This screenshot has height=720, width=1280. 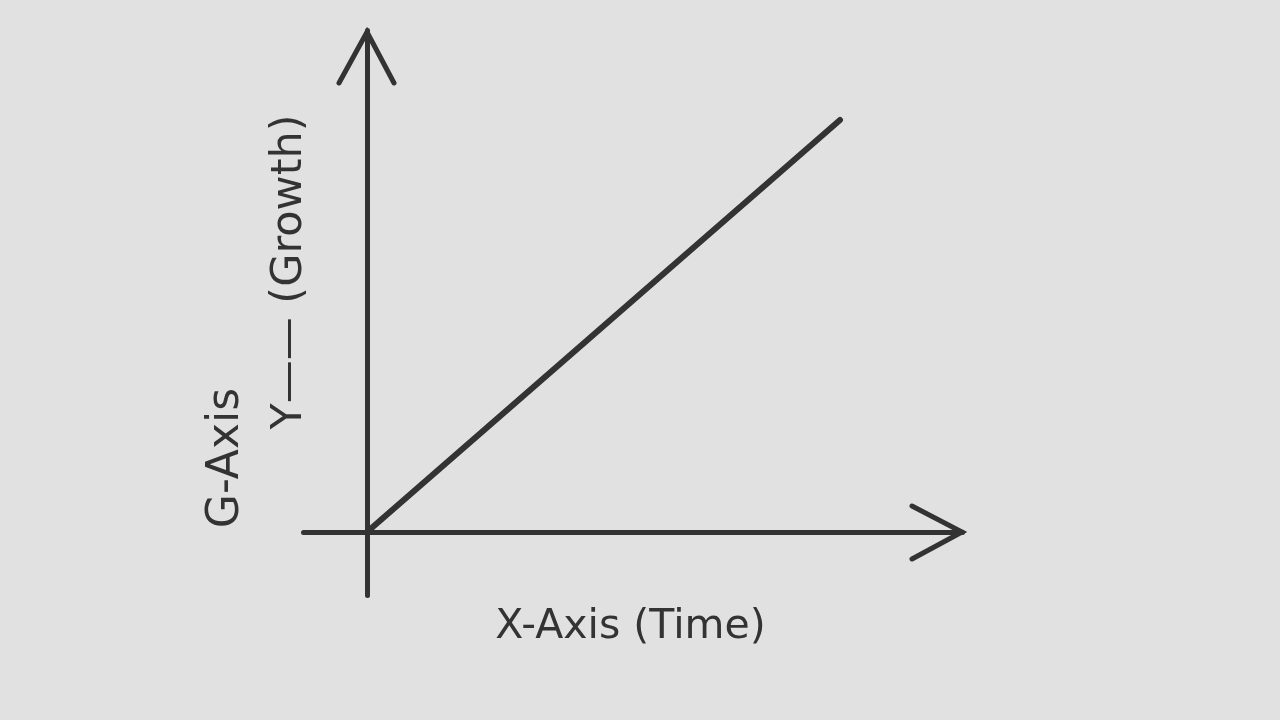 What do you see at coordinates (630, 623) in the screenshot?
I see `x-axis-title: X-Axis (Time)` at bounding box center [630, 623].